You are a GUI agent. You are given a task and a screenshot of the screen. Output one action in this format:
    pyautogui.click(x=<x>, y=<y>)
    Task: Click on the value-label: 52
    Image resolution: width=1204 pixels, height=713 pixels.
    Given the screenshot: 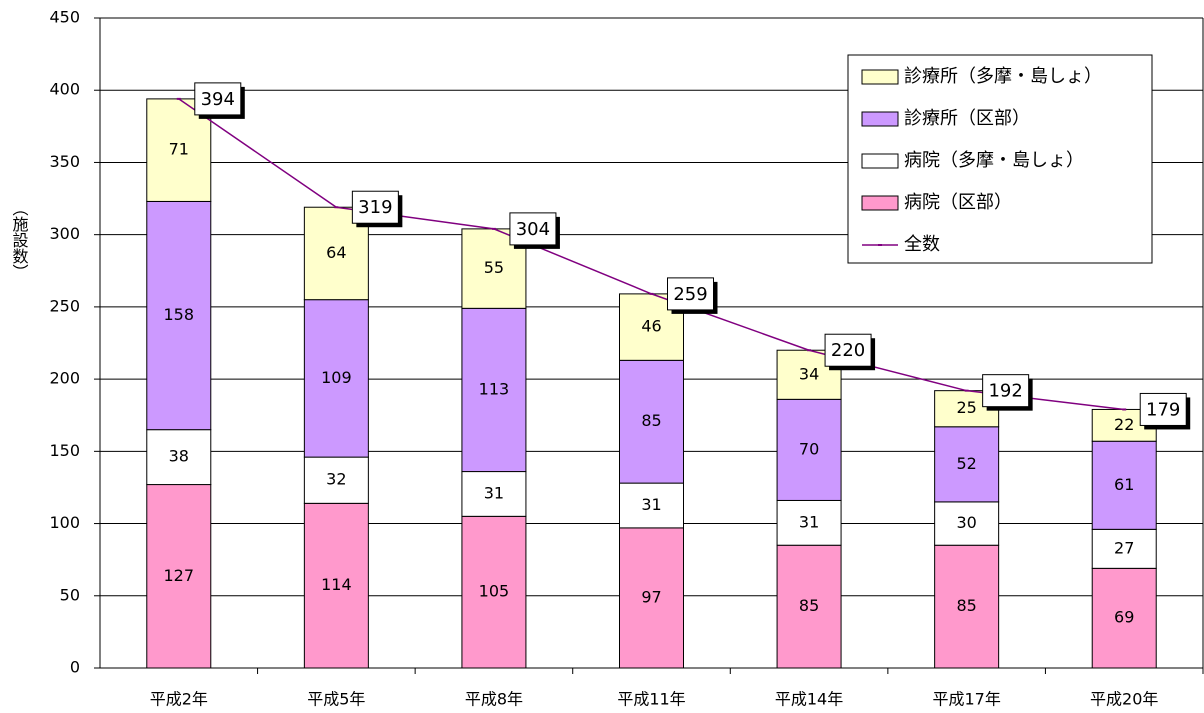 What is the action you would take?
    pyautogui.click(x=966, y=463)
    